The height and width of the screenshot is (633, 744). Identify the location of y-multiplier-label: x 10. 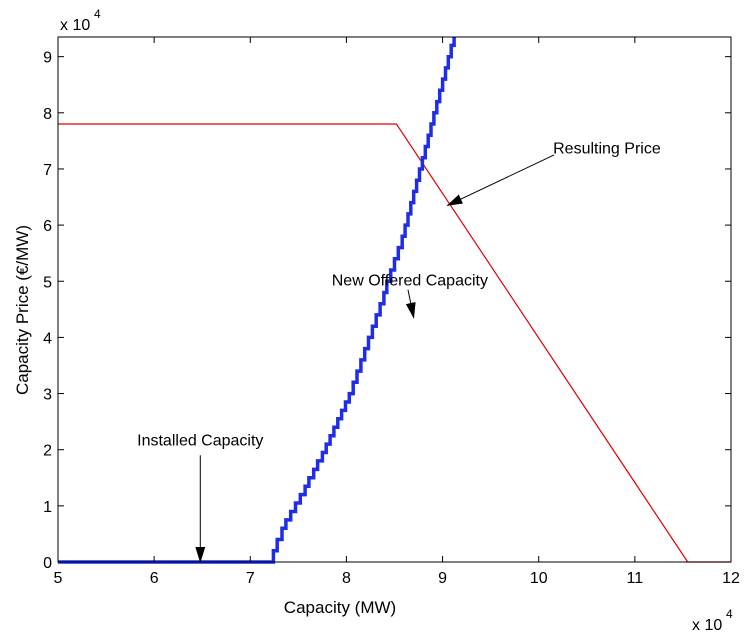
(75, 25).